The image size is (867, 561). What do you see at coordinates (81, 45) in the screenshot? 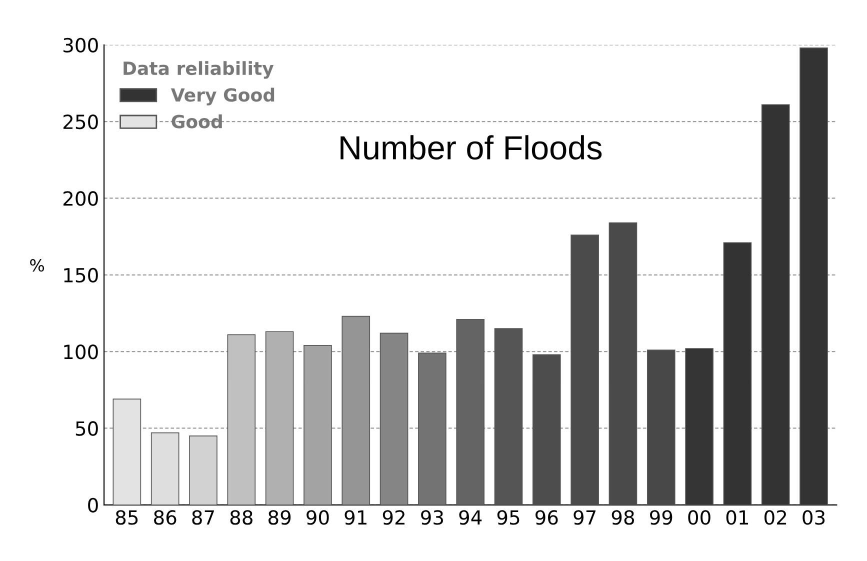
I see `y-tick-label: 300` at bounding box center [81, 45].